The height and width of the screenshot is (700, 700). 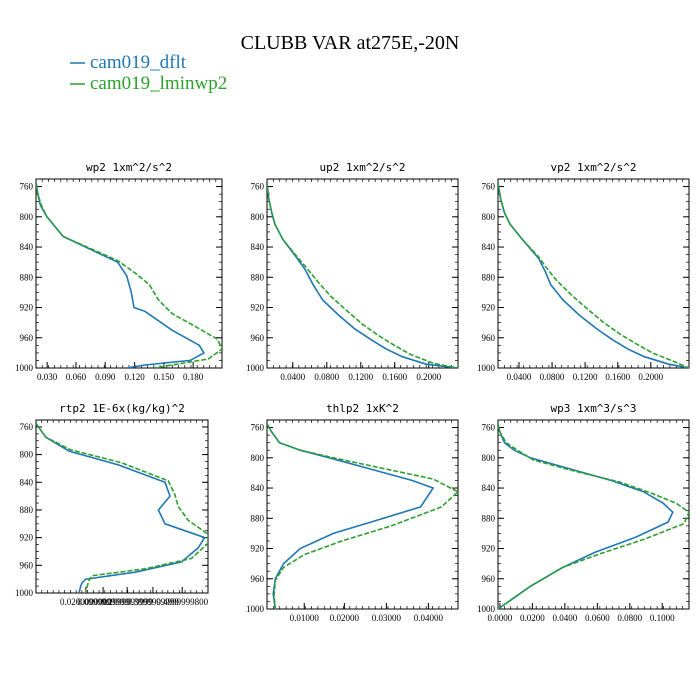 I want to click on legend-item: cam019_lminwp2, so click(x=148, y=83).